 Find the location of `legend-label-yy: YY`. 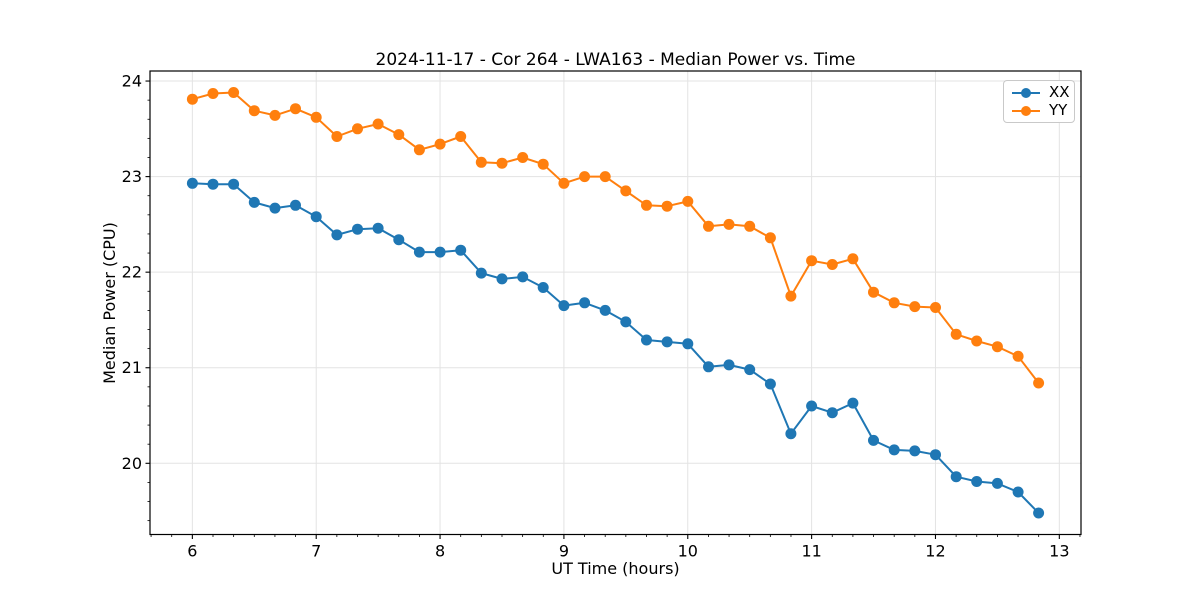

legend-label-yy: YY is located at coordinates (1058, 110).